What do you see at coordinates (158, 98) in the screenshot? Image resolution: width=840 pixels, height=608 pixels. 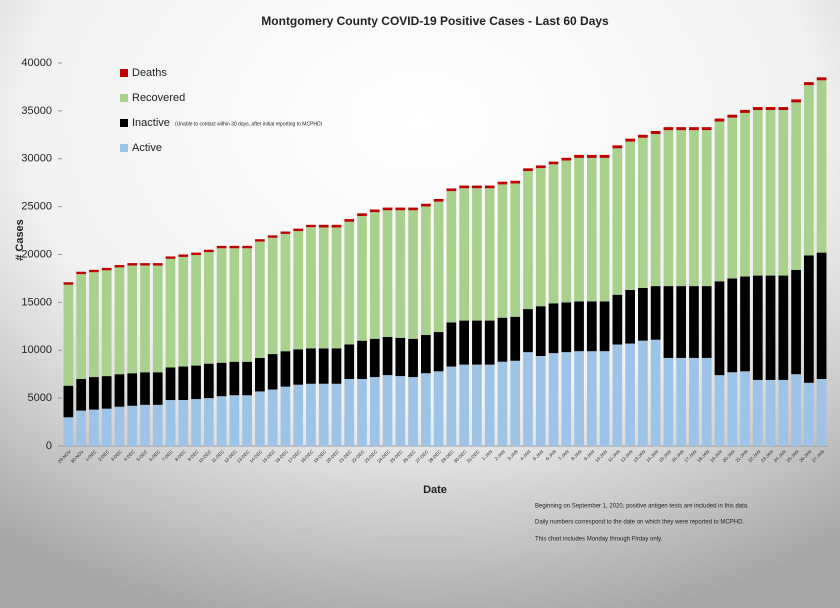 I see `legend-label: Recovered` at bounding box center [158, 98].